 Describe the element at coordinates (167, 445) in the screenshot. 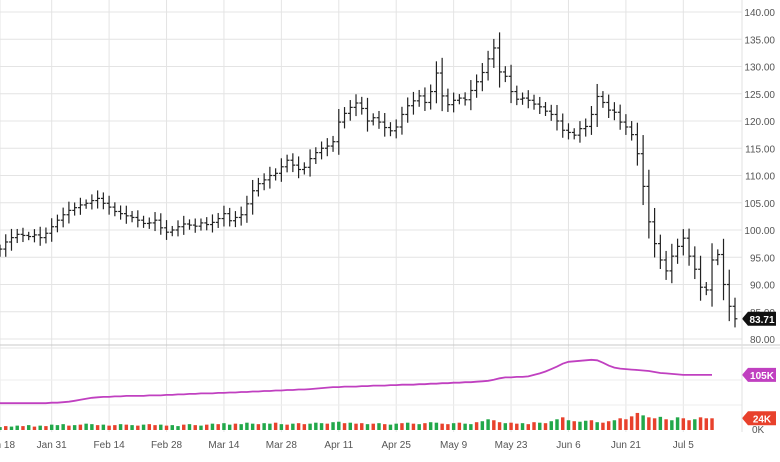

I see `date-tick-label: Feb 28` at that location.